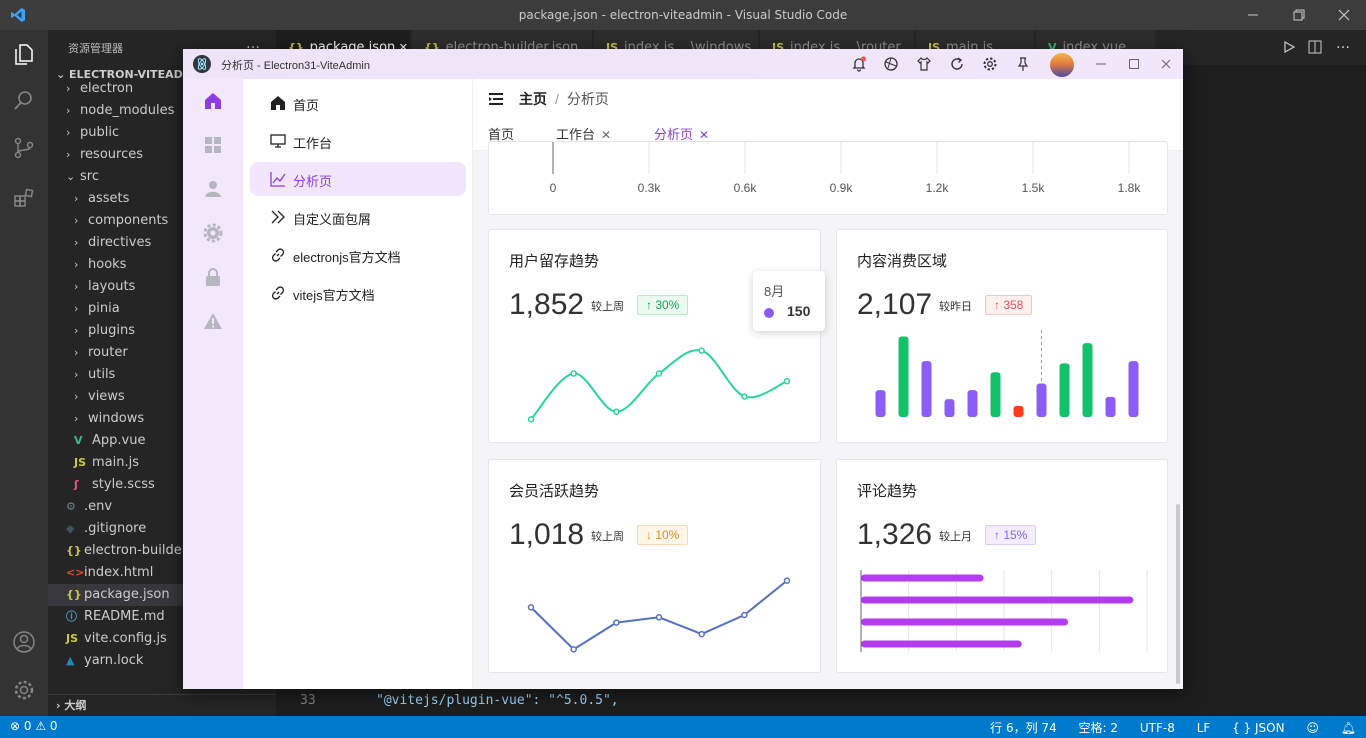 The width and height of the screenshot is (1366, 738). Describe the element at coordinates (924, 64) in the screenshot. I see `skin-shirt-icon` at that location.